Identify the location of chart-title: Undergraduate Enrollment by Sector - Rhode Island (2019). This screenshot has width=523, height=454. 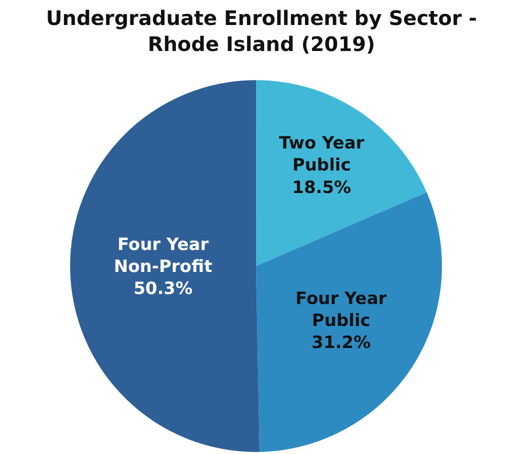
(261, 31).